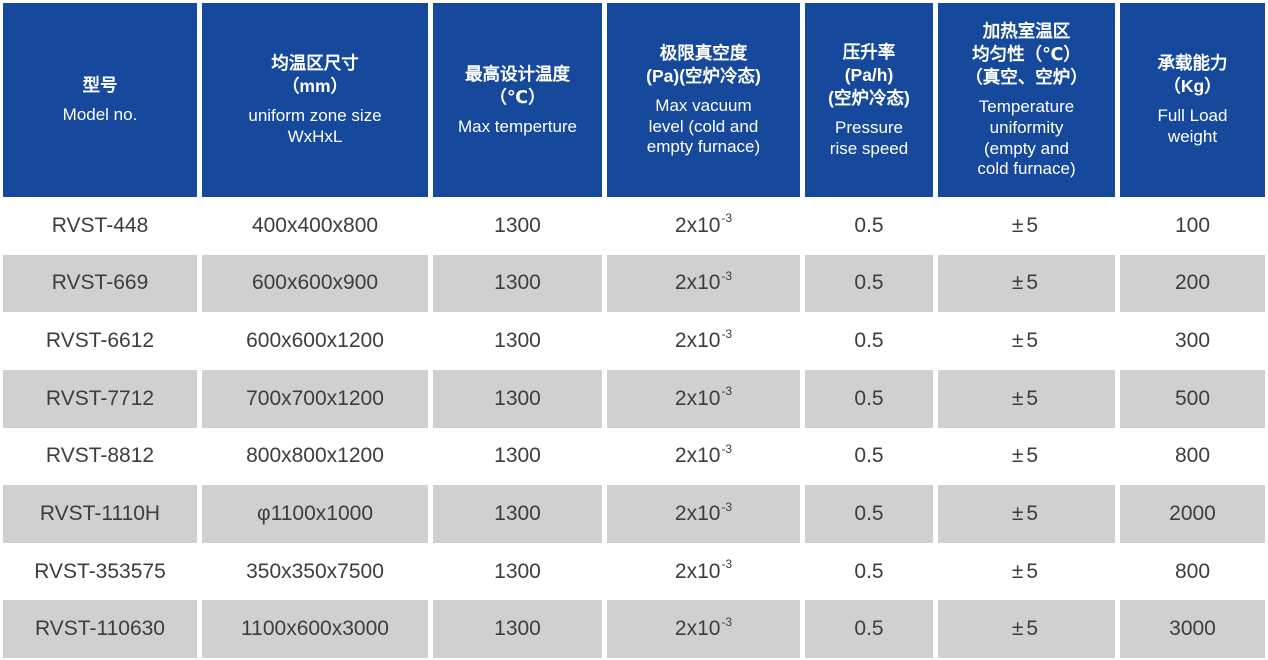  What do you see at coordinates (100, 226) in the screenshot?
I see `cell-model: RVST-448` at bounding box center [100, 226].